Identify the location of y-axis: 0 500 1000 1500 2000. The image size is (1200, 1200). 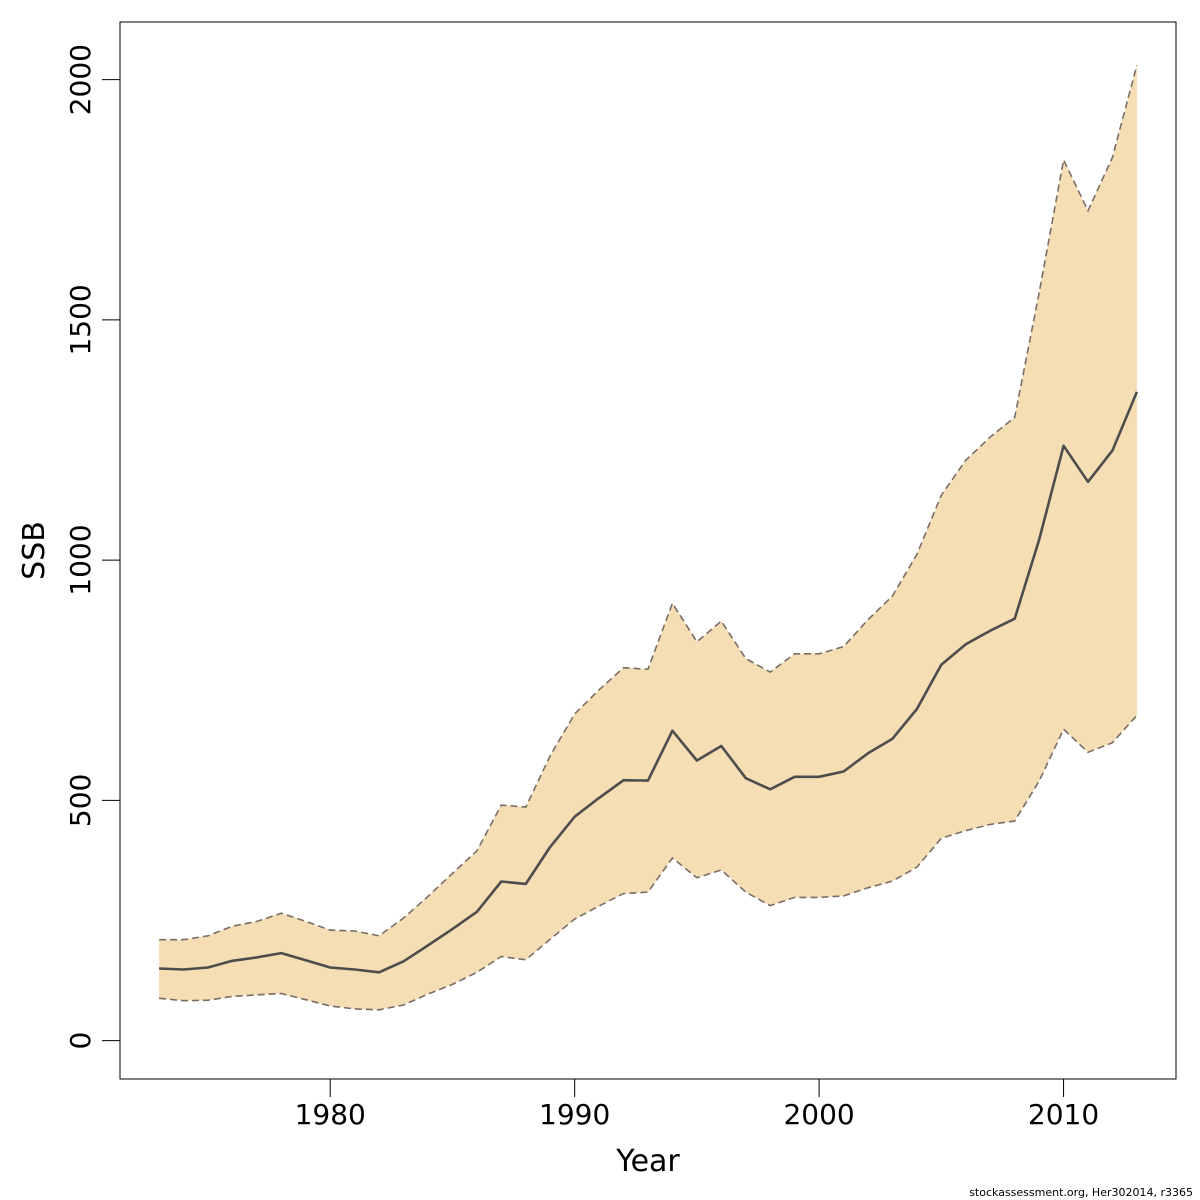
(92, 547).